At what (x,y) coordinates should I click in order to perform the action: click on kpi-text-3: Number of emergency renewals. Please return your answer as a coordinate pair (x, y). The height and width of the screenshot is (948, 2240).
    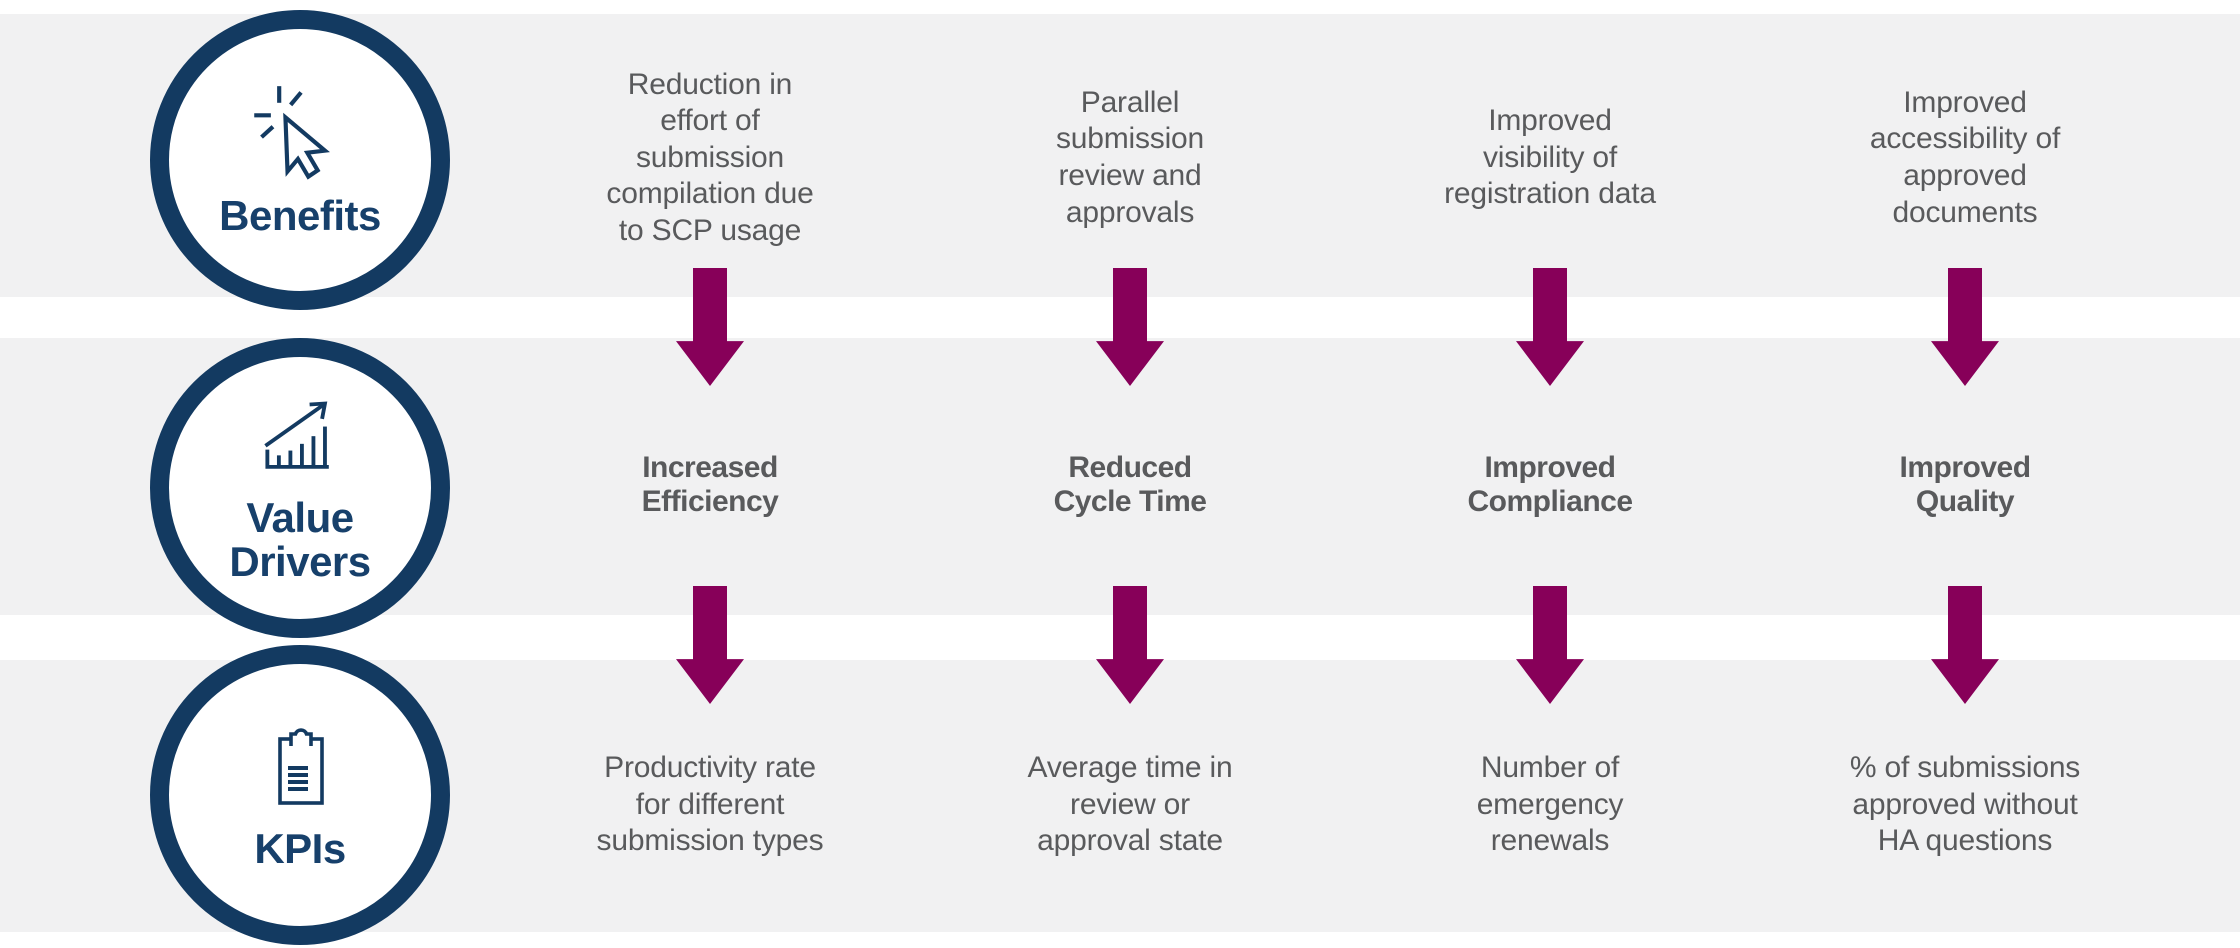
    Looking at the image, I should click on (1550, 804).